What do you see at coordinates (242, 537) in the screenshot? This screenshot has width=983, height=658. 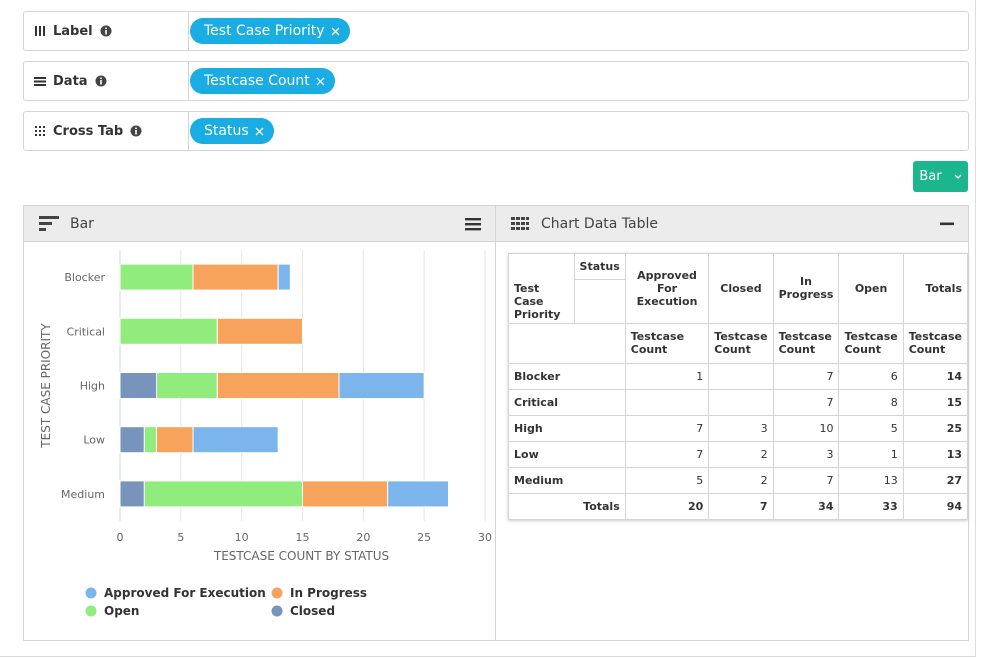 I see `x-tick-label: 10` at bounding box center [242, 537].